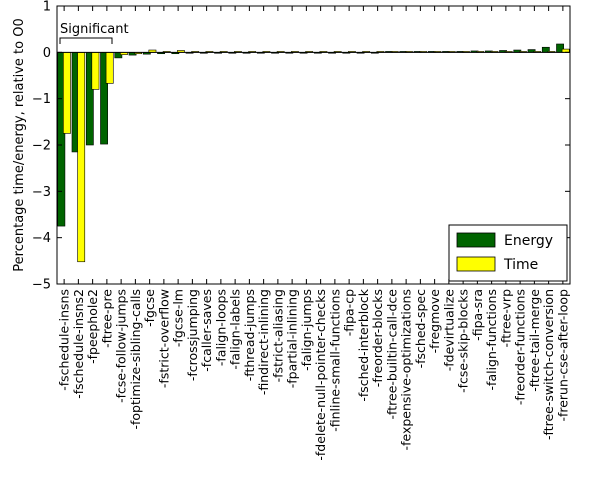 This screenshot has height=484, width=598. What do you see at coordinates (121, 346) in the screenshot?
I see `x-tick-label: -fcse-follow-jumps` at bounding box center [121, 346].